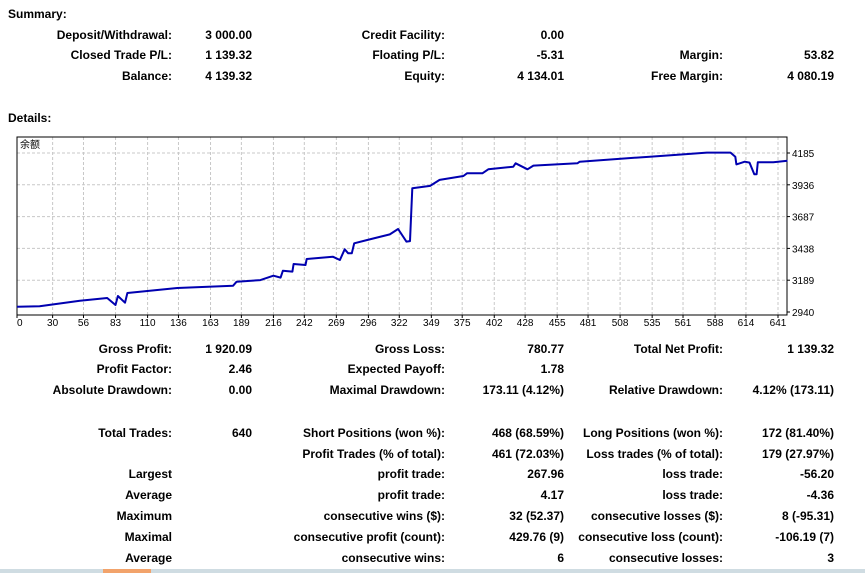  I want to click on value-balance: 4 139.32, so click(228, 76).